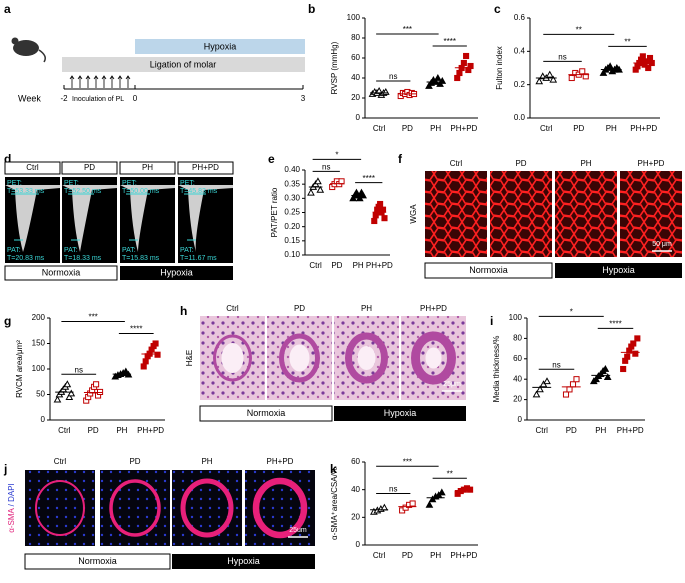 The image size is (685, 583). I want to click on y-tick-label: 100, so click(516, 317).